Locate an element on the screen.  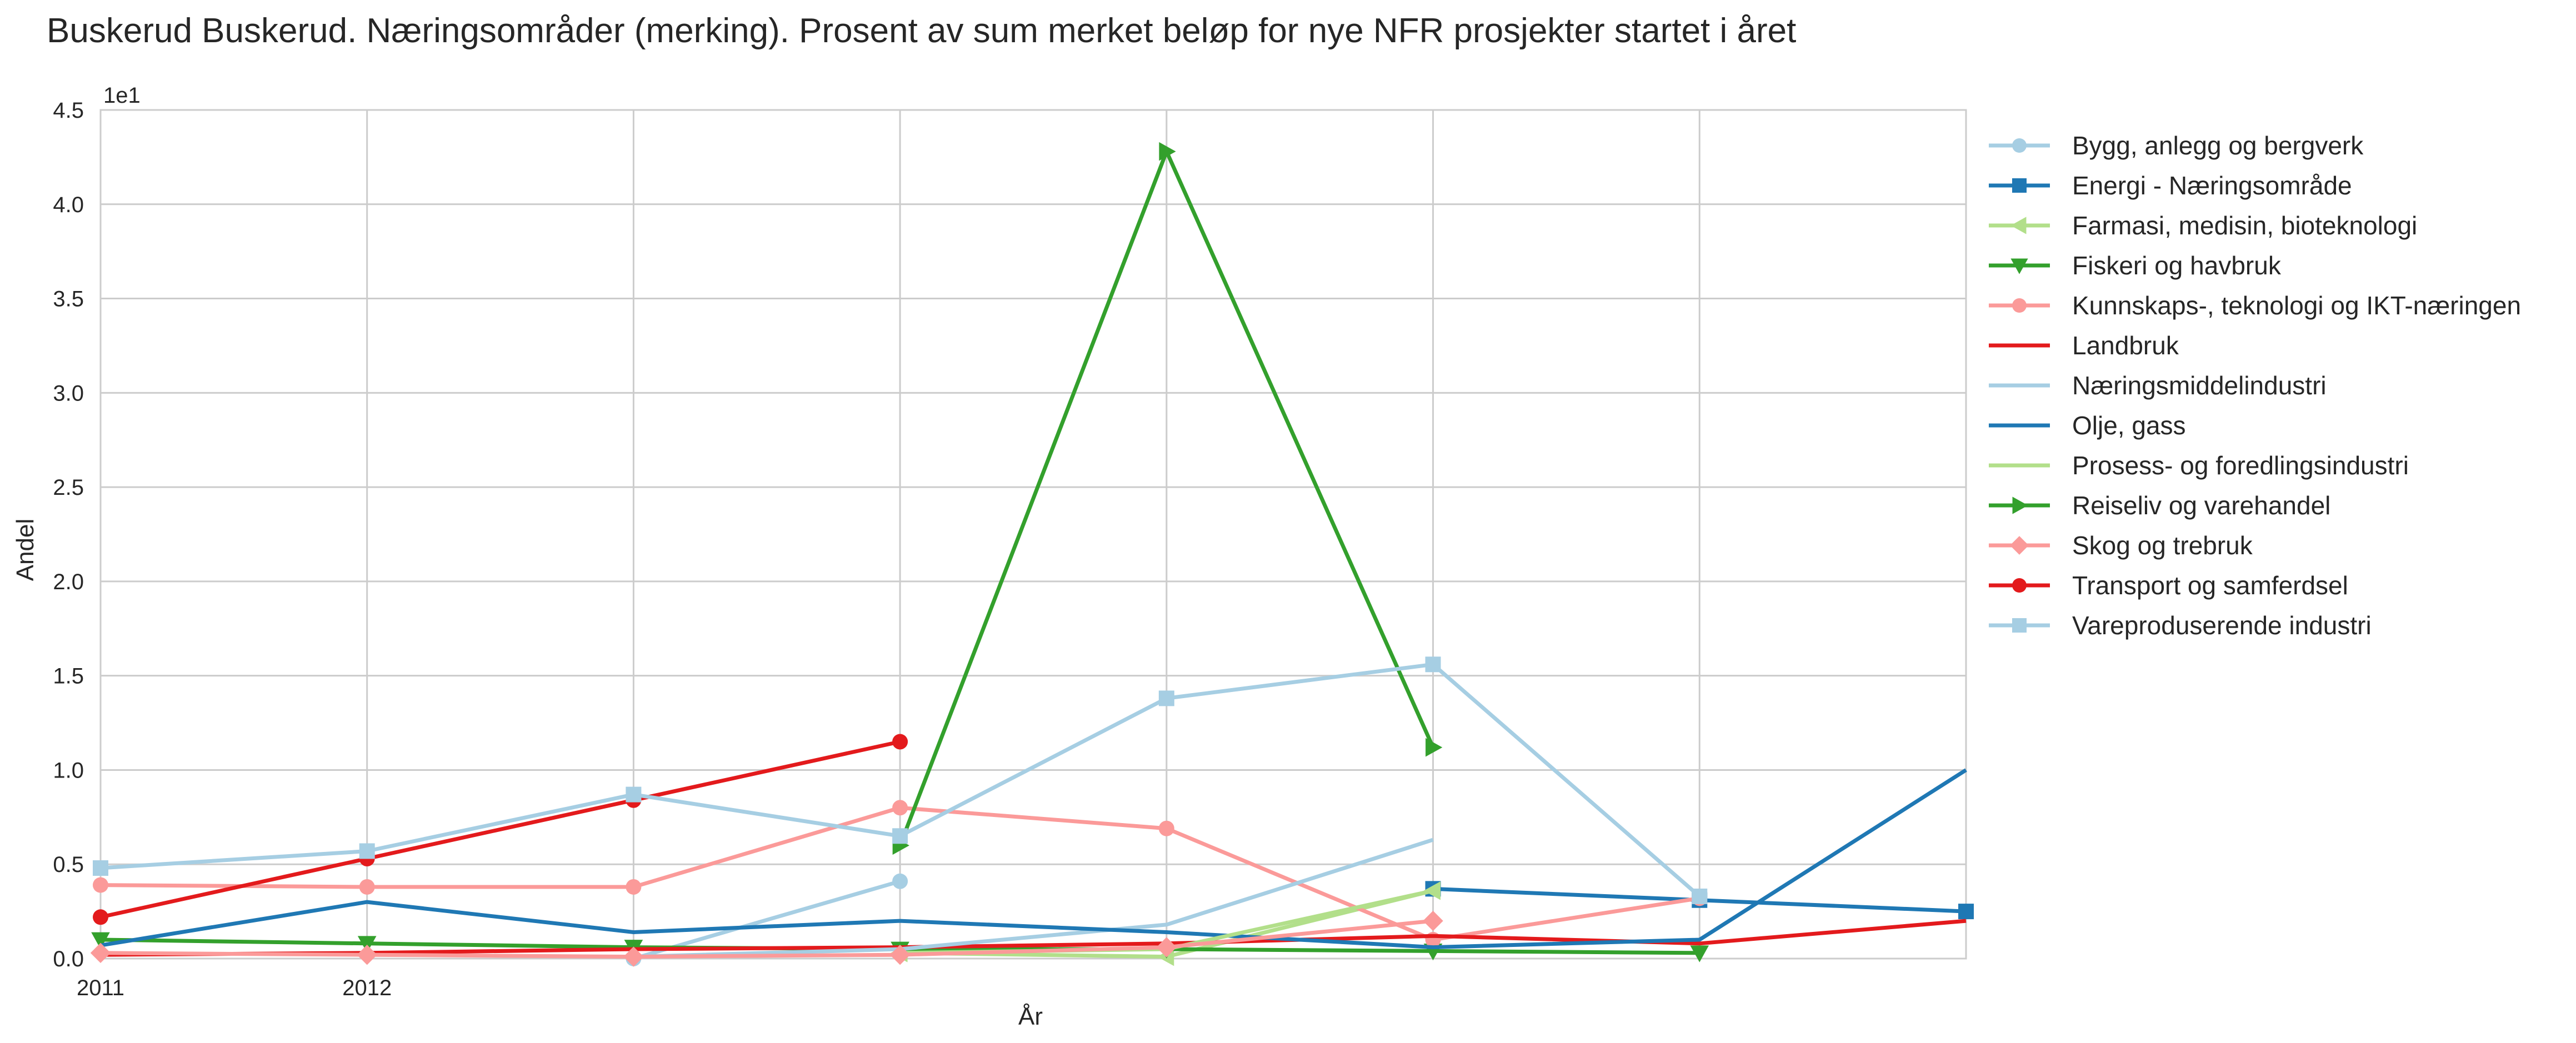
legend-item: Bygg, anlegg og bergverk is located at coordinates (2176, 145).